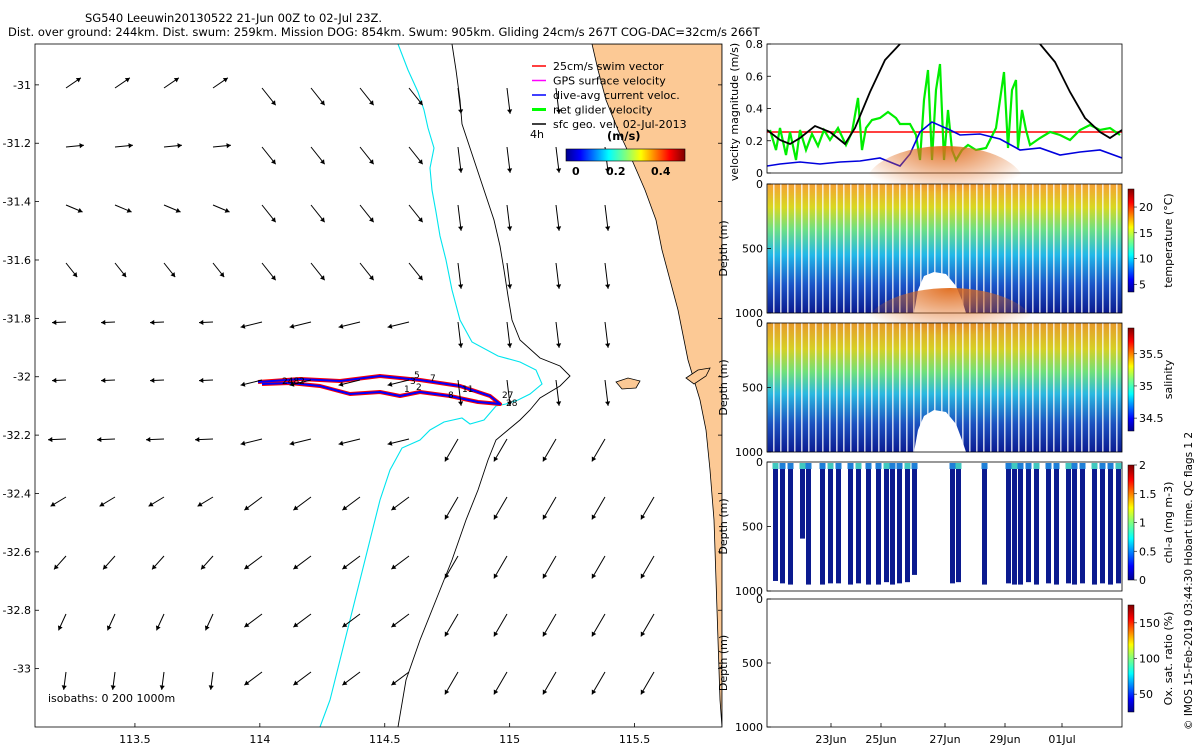 The height and width of the screenshot is (750, 1200). Describe the element at coordinates (661, 171) in the screenshot. I see `colorbar-tick-2: 0.4` at that location.